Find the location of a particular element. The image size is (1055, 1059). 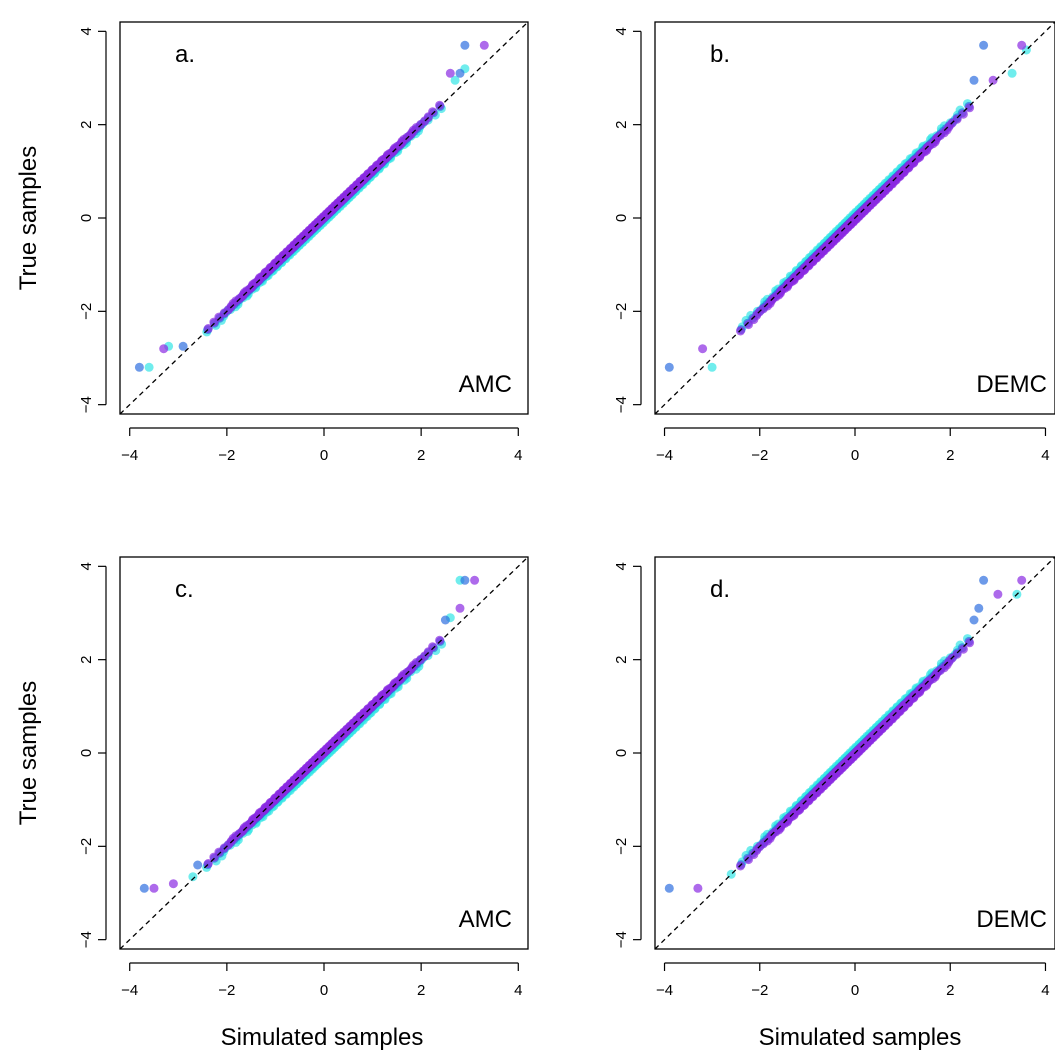

y-axis-title-top: True samples is located at coordinates (28, 218).